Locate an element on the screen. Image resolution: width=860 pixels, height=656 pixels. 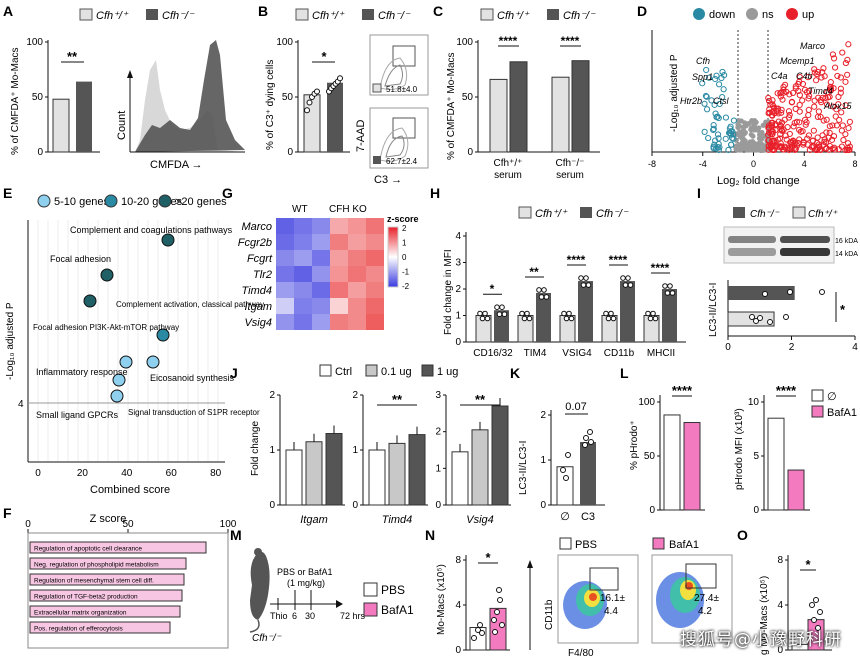
o-y-tick-label: 4 is located at coordinates (780, 605).